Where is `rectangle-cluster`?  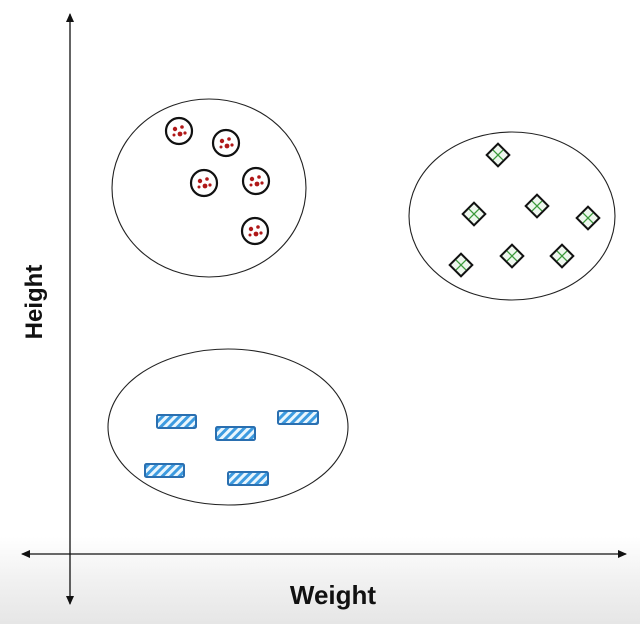
rectangle-cluster is located at coordinates (231, 448).